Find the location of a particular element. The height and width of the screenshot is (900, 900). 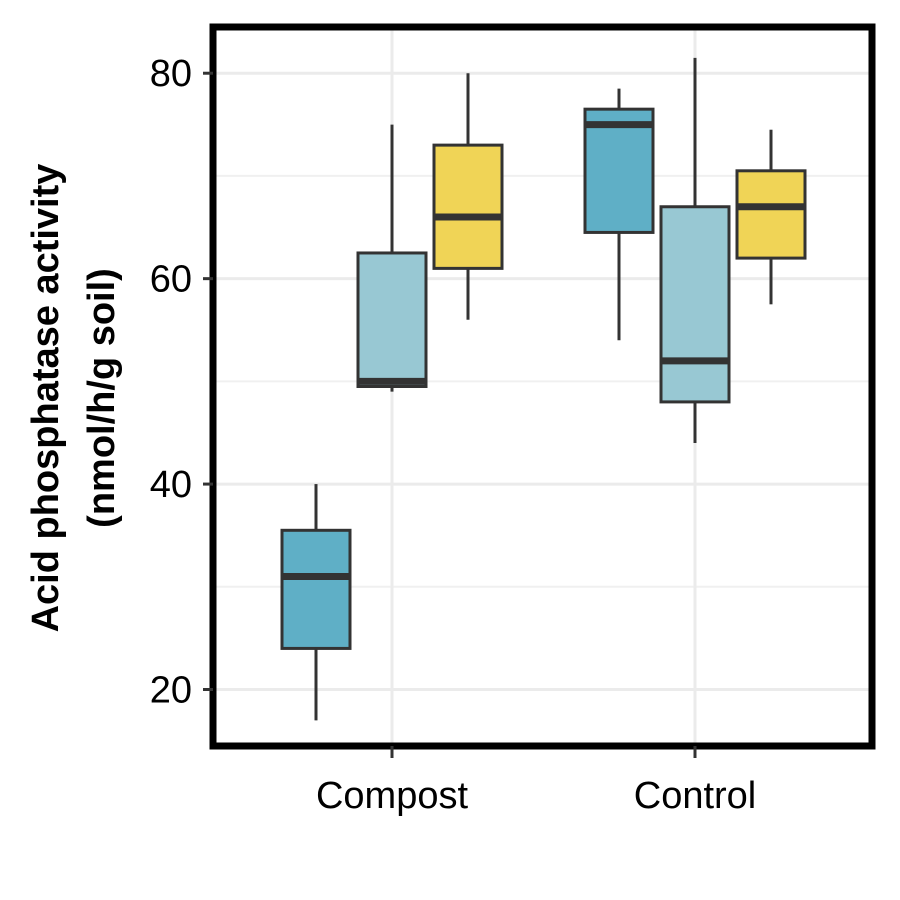

y-tick-label: 40 is located at coordinates (171, 485).